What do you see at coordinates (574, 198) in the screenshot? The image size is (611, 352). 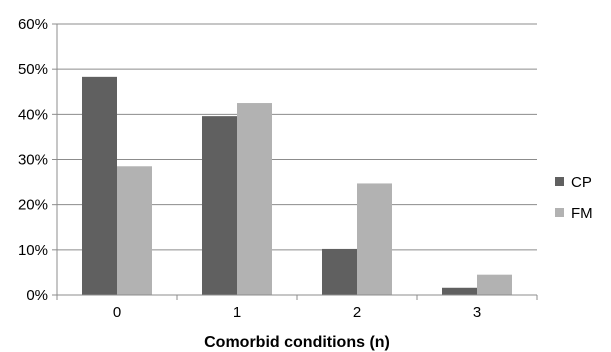 I see `legend: CP FM` at bounding box center [574, 198].